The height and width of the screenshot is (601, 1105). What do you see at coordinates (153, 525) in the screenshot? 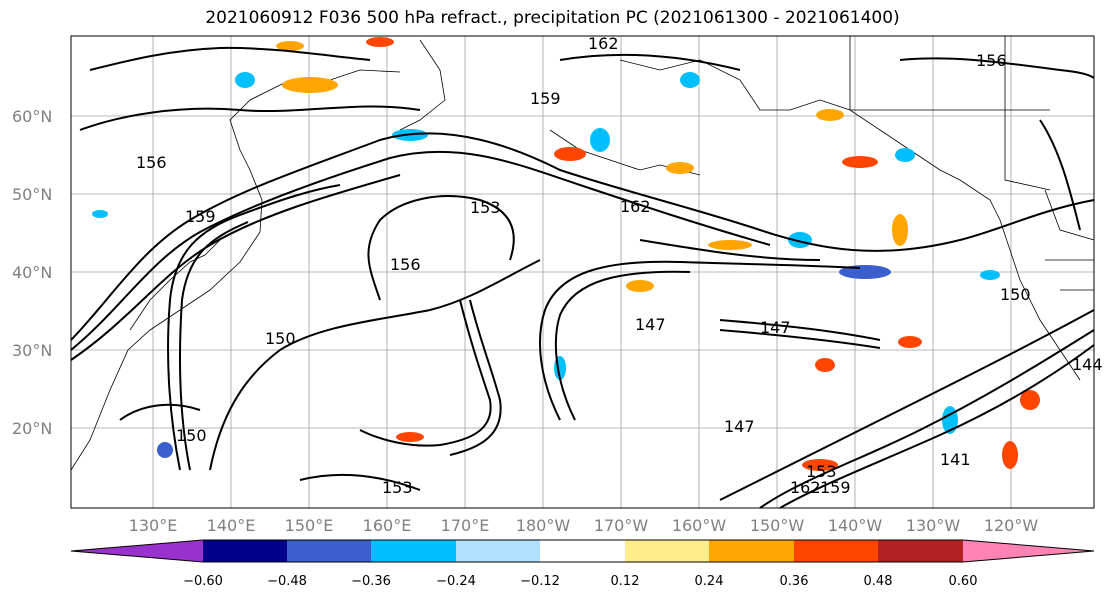
I see `lon-label: 130°E` at bounding box center [153, 525].